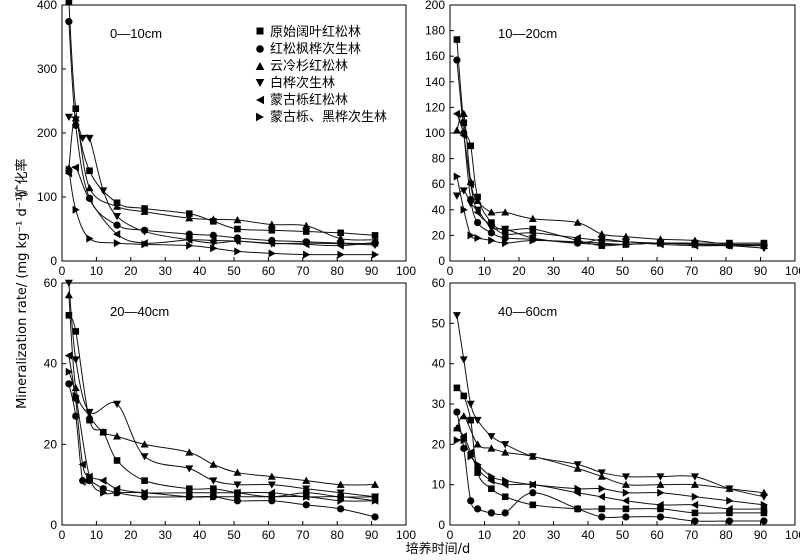  Describe the element at coordinates (315, 49) in the screenshot. I see `legend-label: 红松枫桦次生林` at that location.